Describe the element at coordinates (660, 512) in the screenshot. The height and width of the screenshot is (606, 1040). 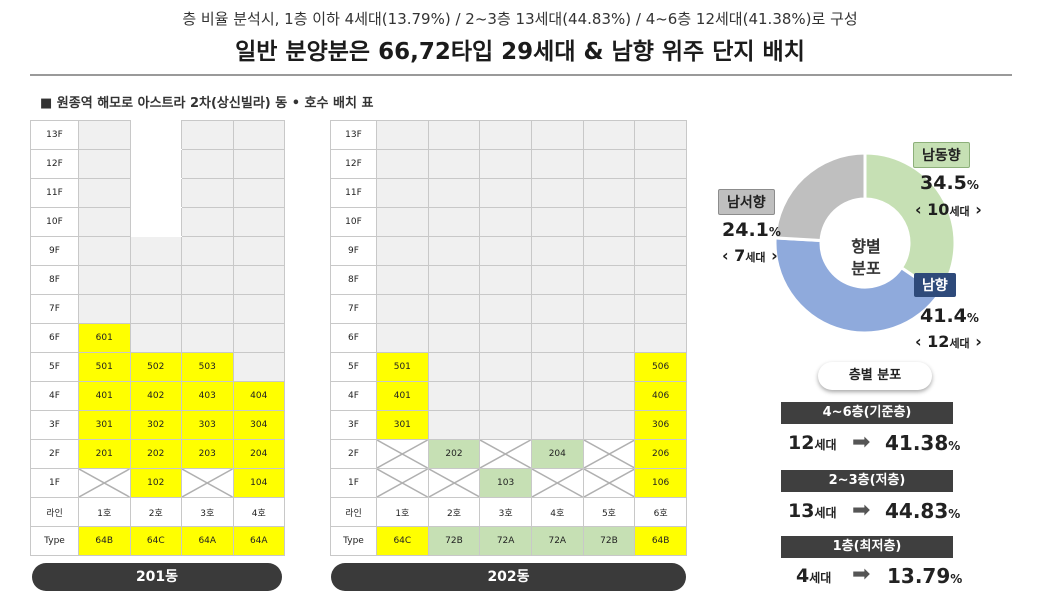
I see `line-label: 6호` at that location.